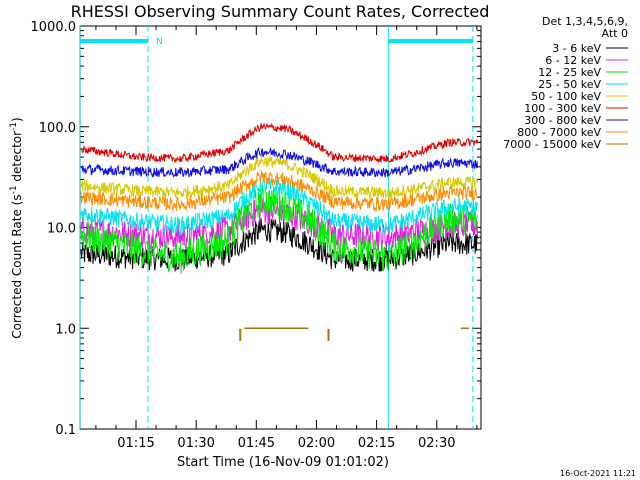 The height and width of the screenshot is (480, 640). Describe the element at coordinates (283, 462) in the screenshot. I see `x-axis-label: Start Time (16-Nov-09 01:01:02)` at that location.